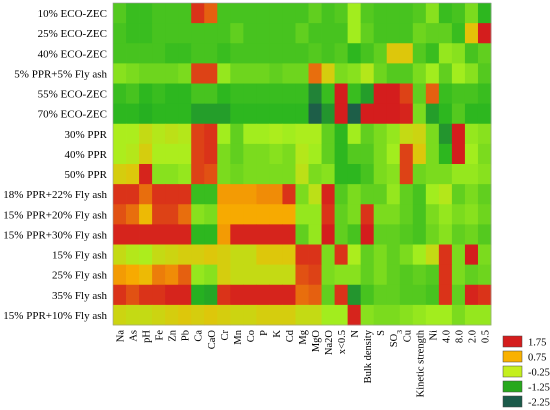 The image size is (550, 410). I want to click on column-label: Cd, so click(290, 335).